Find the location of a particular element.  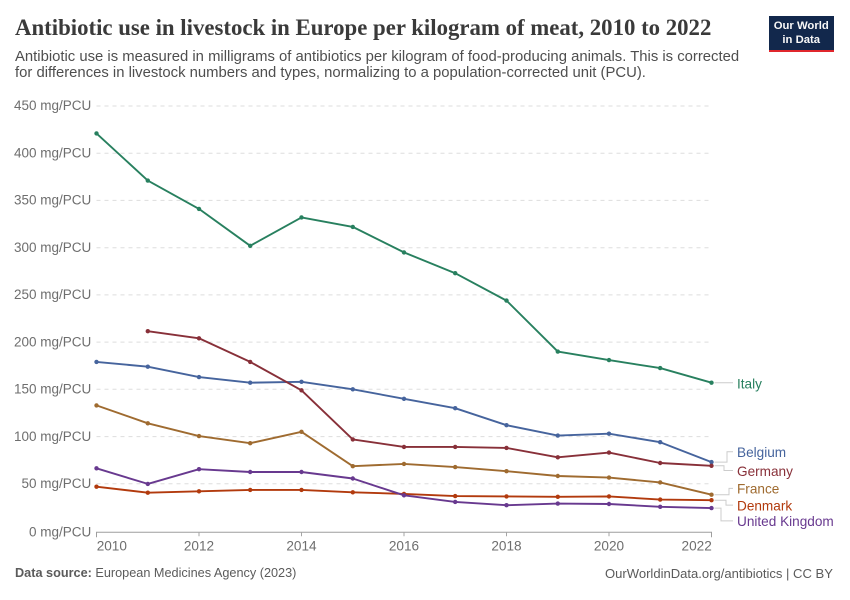

svg-text: 2020 is located at coordinates (609, 546).